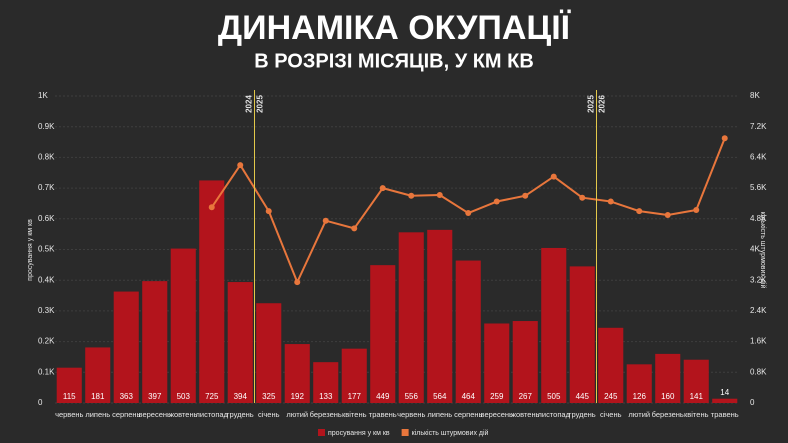  I want to click on value-label: 394, so click(241, 396).